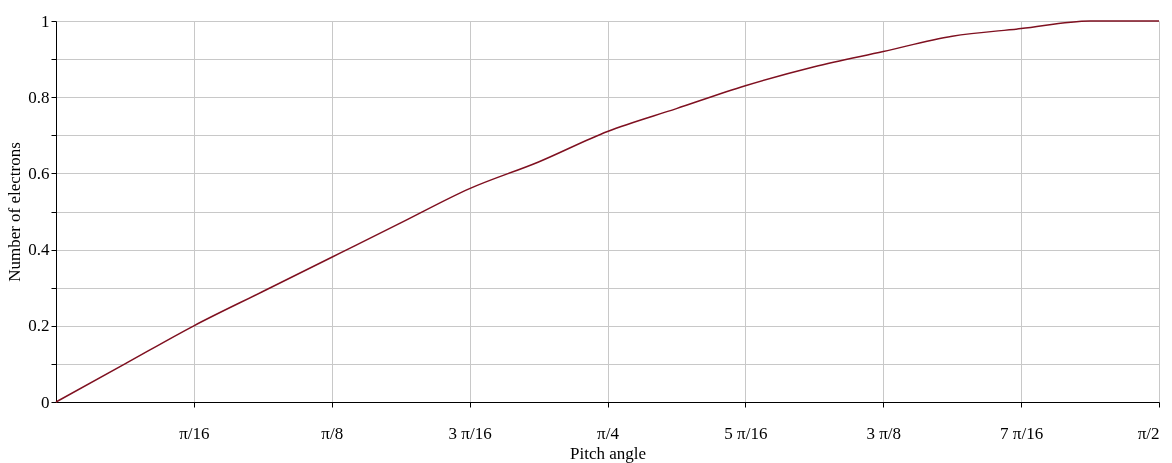  What do you see at coordinates (1148, 433) in the screenshot?
I see `x-tick-label: π/2` at bounding box center [1148, 433].